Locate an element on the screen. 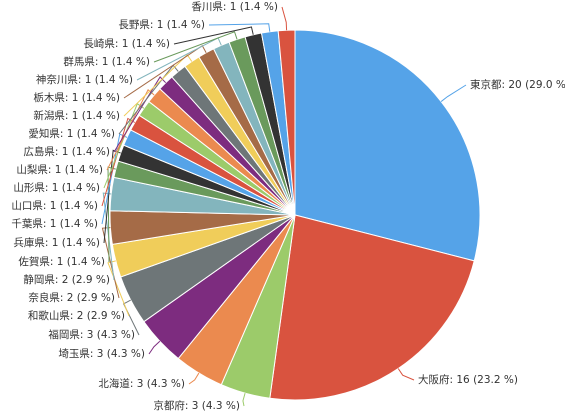  label-name: 奈良県 is located at coordinates (44, 297).